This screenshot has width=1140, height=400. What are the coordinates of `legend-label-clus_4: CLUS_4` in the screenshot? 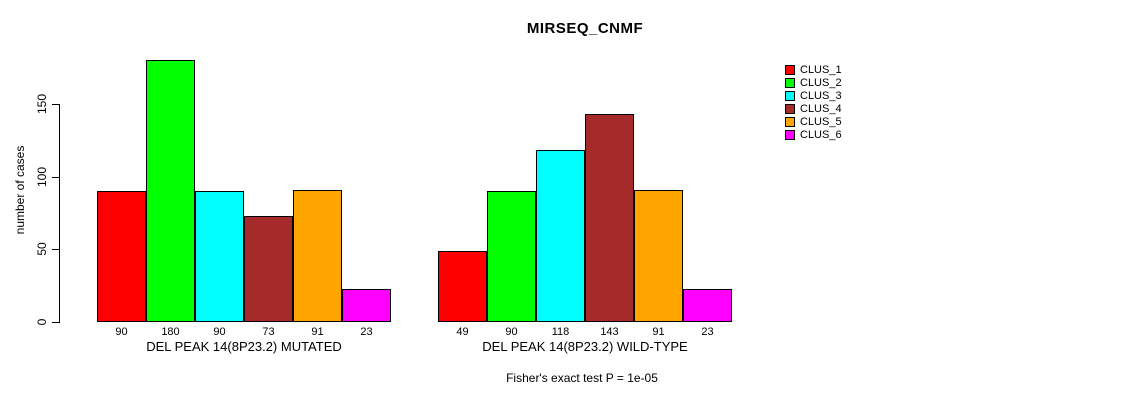 It's located at (821, 109).